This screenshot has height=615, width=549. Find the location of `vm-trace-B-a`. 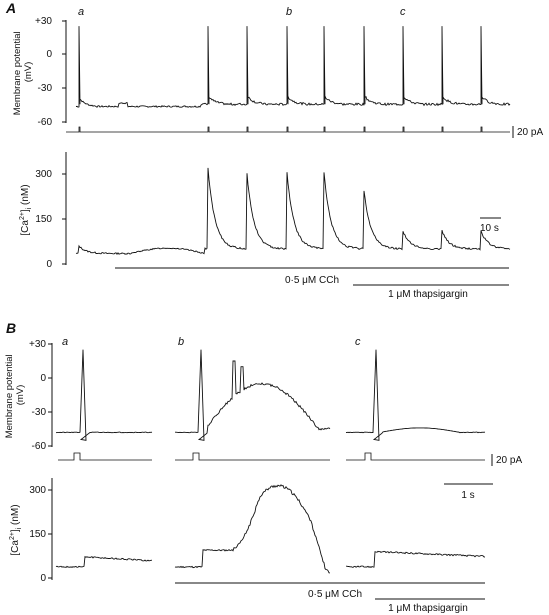

vm-trace-B-a is located at coordinates (104, 395).